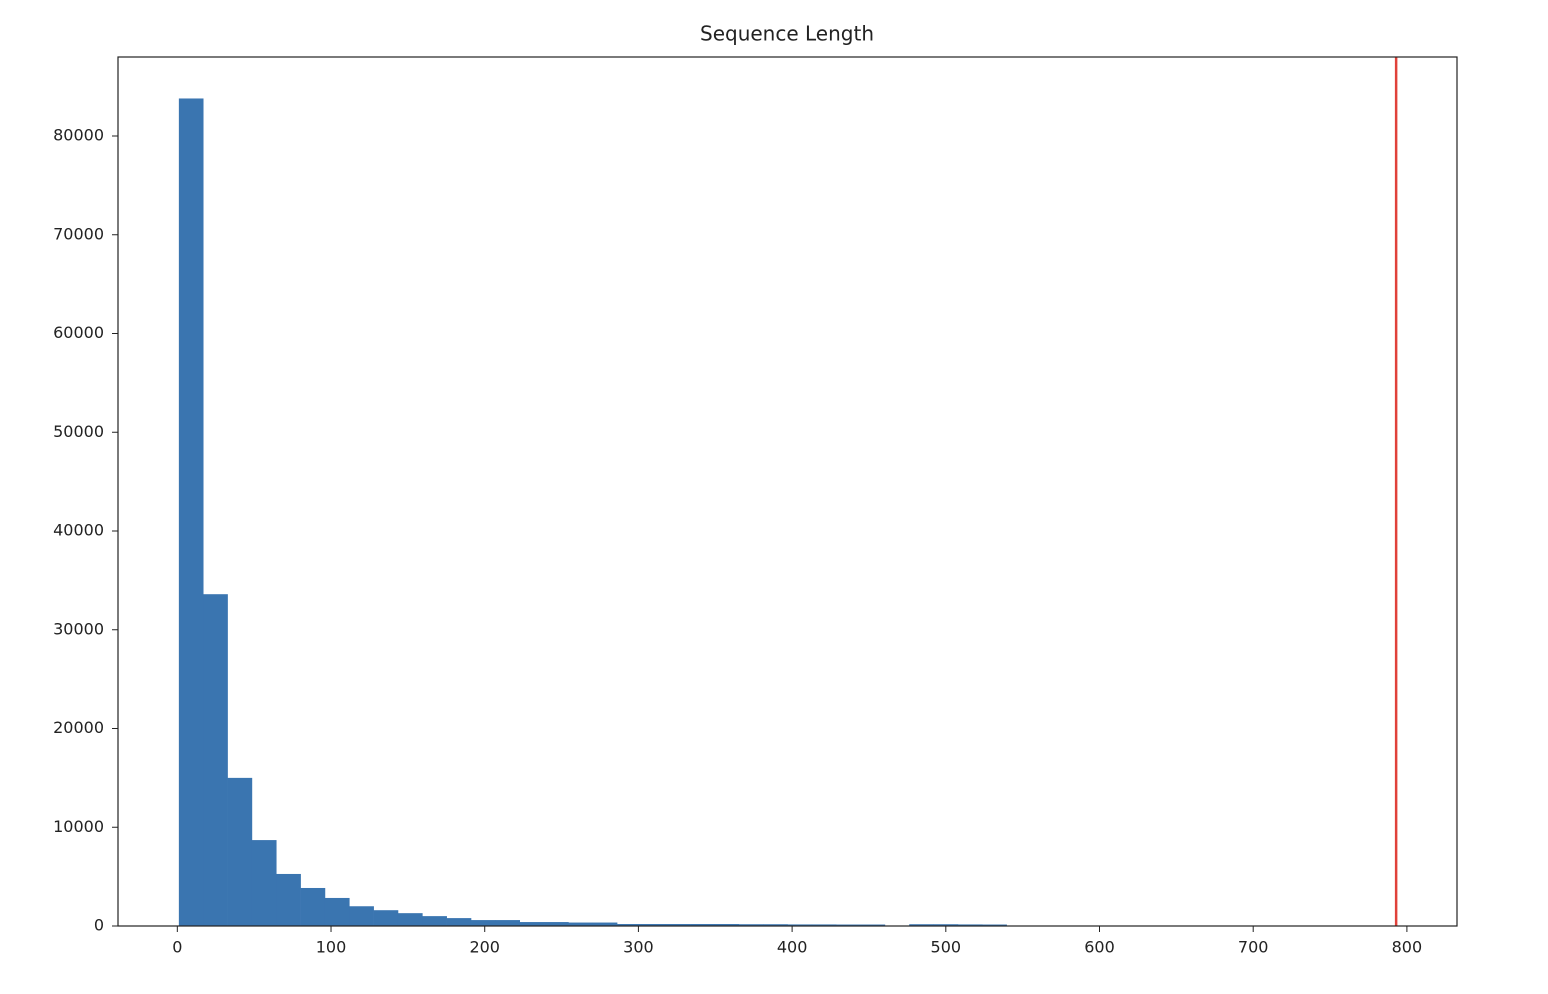  Describe the element at coordinates (78, 135) in the screenshot. I see `y-tick-label: 80000` at that location.